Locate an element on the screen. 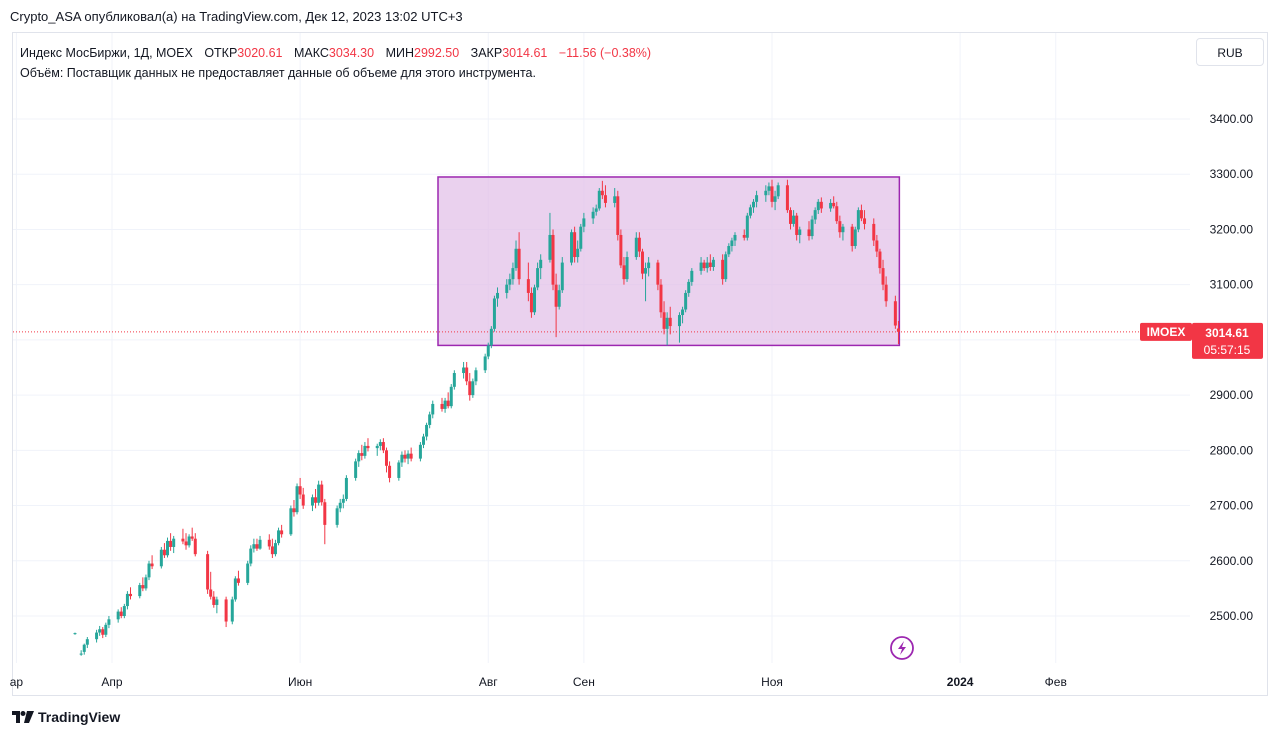 Image resolution: width=1280 pixels, height=739 pixels. logo-text: TradingView is located at coordinates (79, 717).